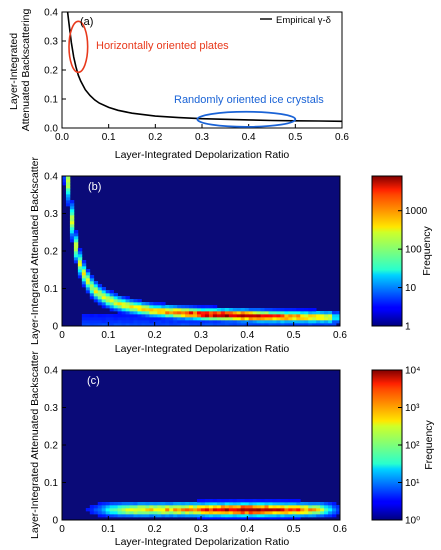  Describe the element at coordinates (249, 100) in the screenshot. I see `ice-crystals-annotation: Randomly oriented ice crystals` at that location.